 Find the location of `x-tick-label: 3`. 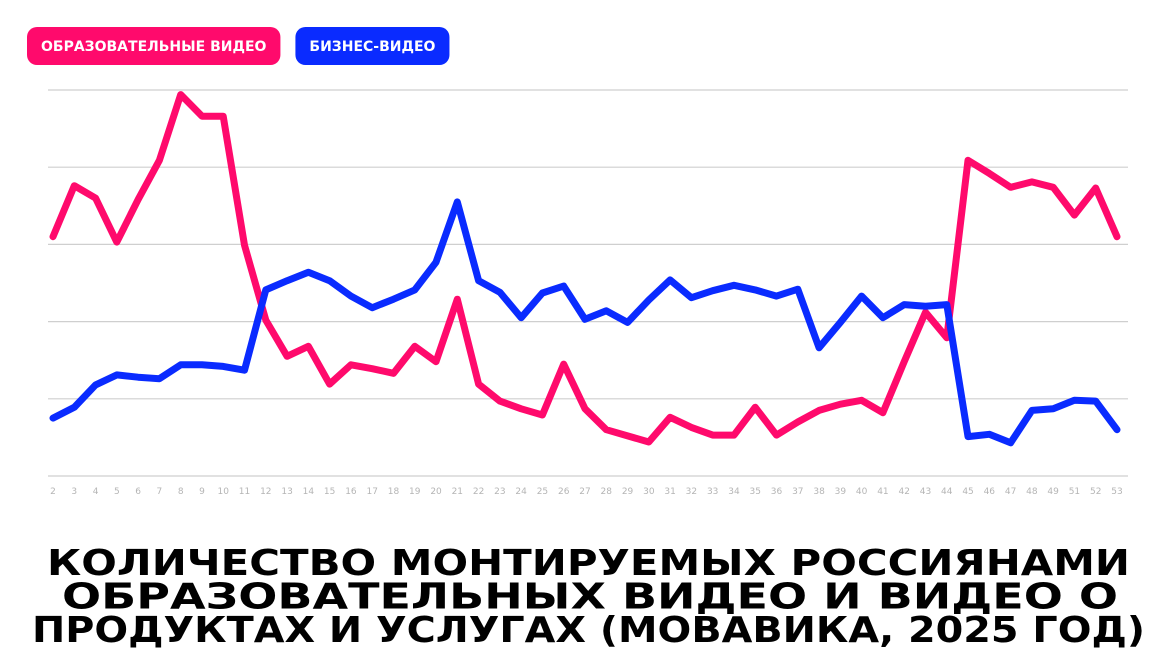

x-tick-label: 3 is located at coordinates (74, 492).